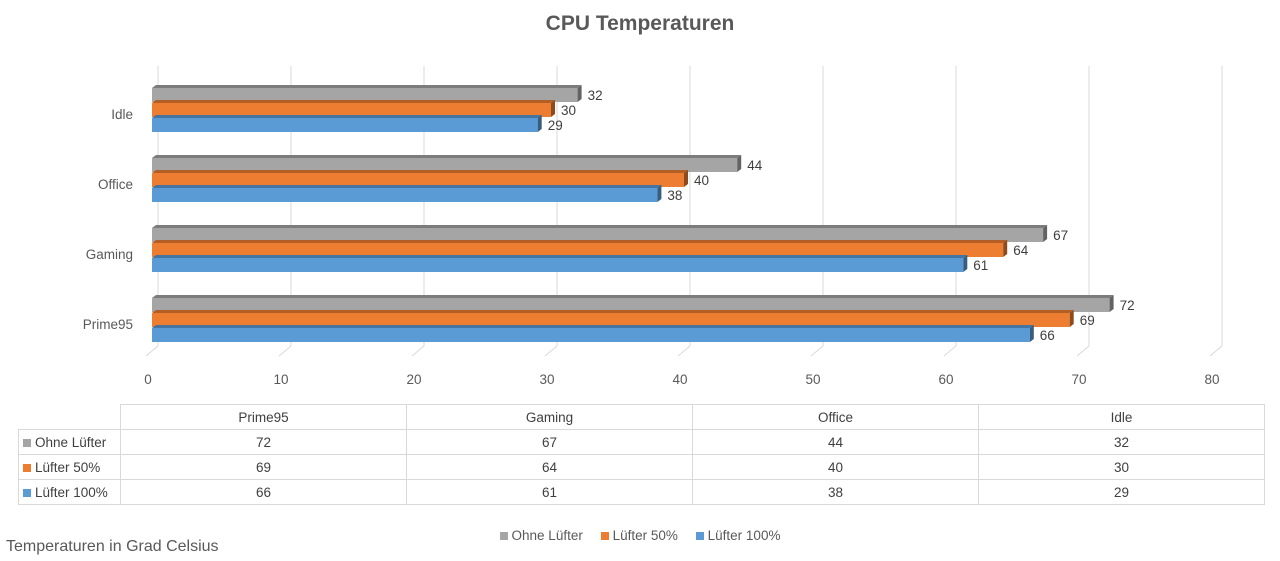  What do you see at coordinates (595, 95) in the screenshot?
I see `data-label: 32` at bounding box center [595, 95].